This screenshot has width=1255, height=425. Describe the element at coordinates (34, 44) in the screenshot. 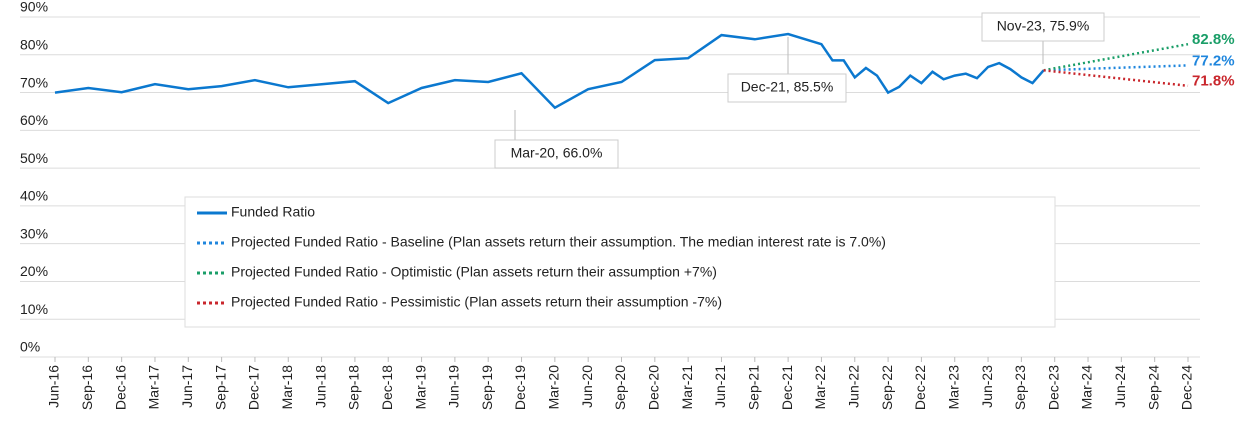

I see `y-tick-label: 80%` at that location.